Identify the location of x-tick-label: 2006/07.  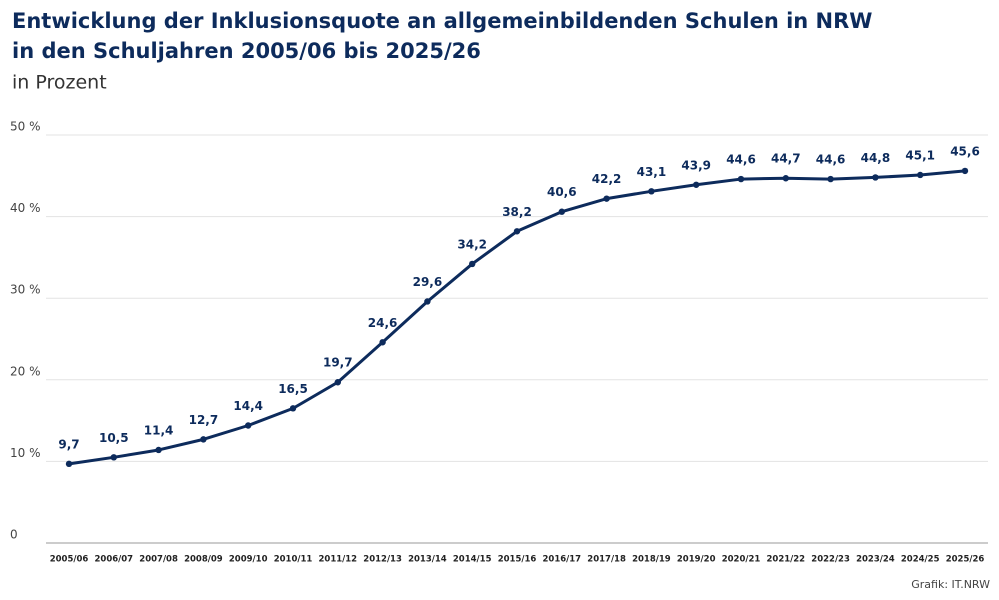
(114, 560).